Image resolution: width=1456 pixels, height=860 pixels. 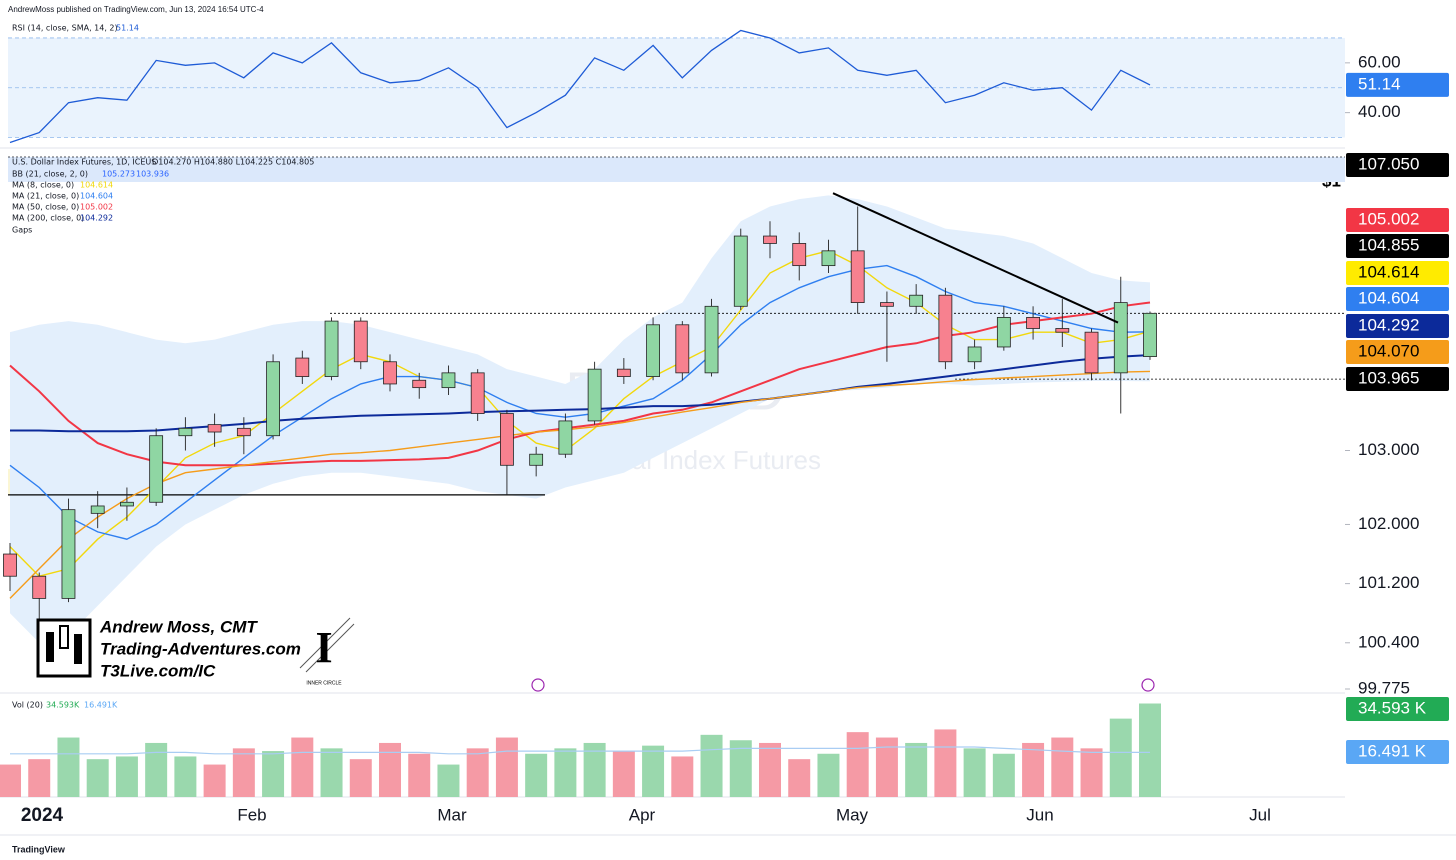 What do you see at coordinates (1392, 707) in the screenshot?
I see `volume-tag-label: 34.593 K` at bounding box center [1392, 707].